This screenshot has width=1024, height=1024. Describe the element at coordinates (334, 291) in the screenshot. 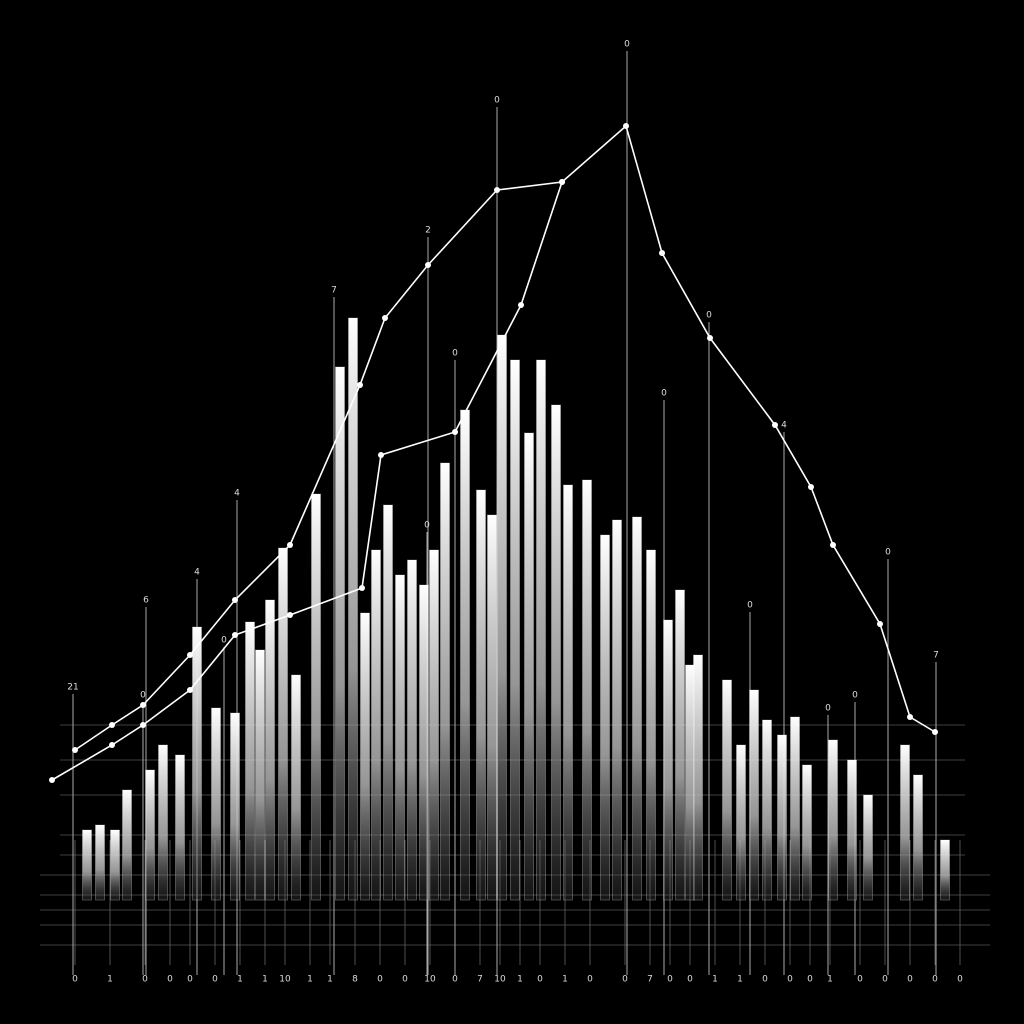

I see `annotation-label: 7` at that location.